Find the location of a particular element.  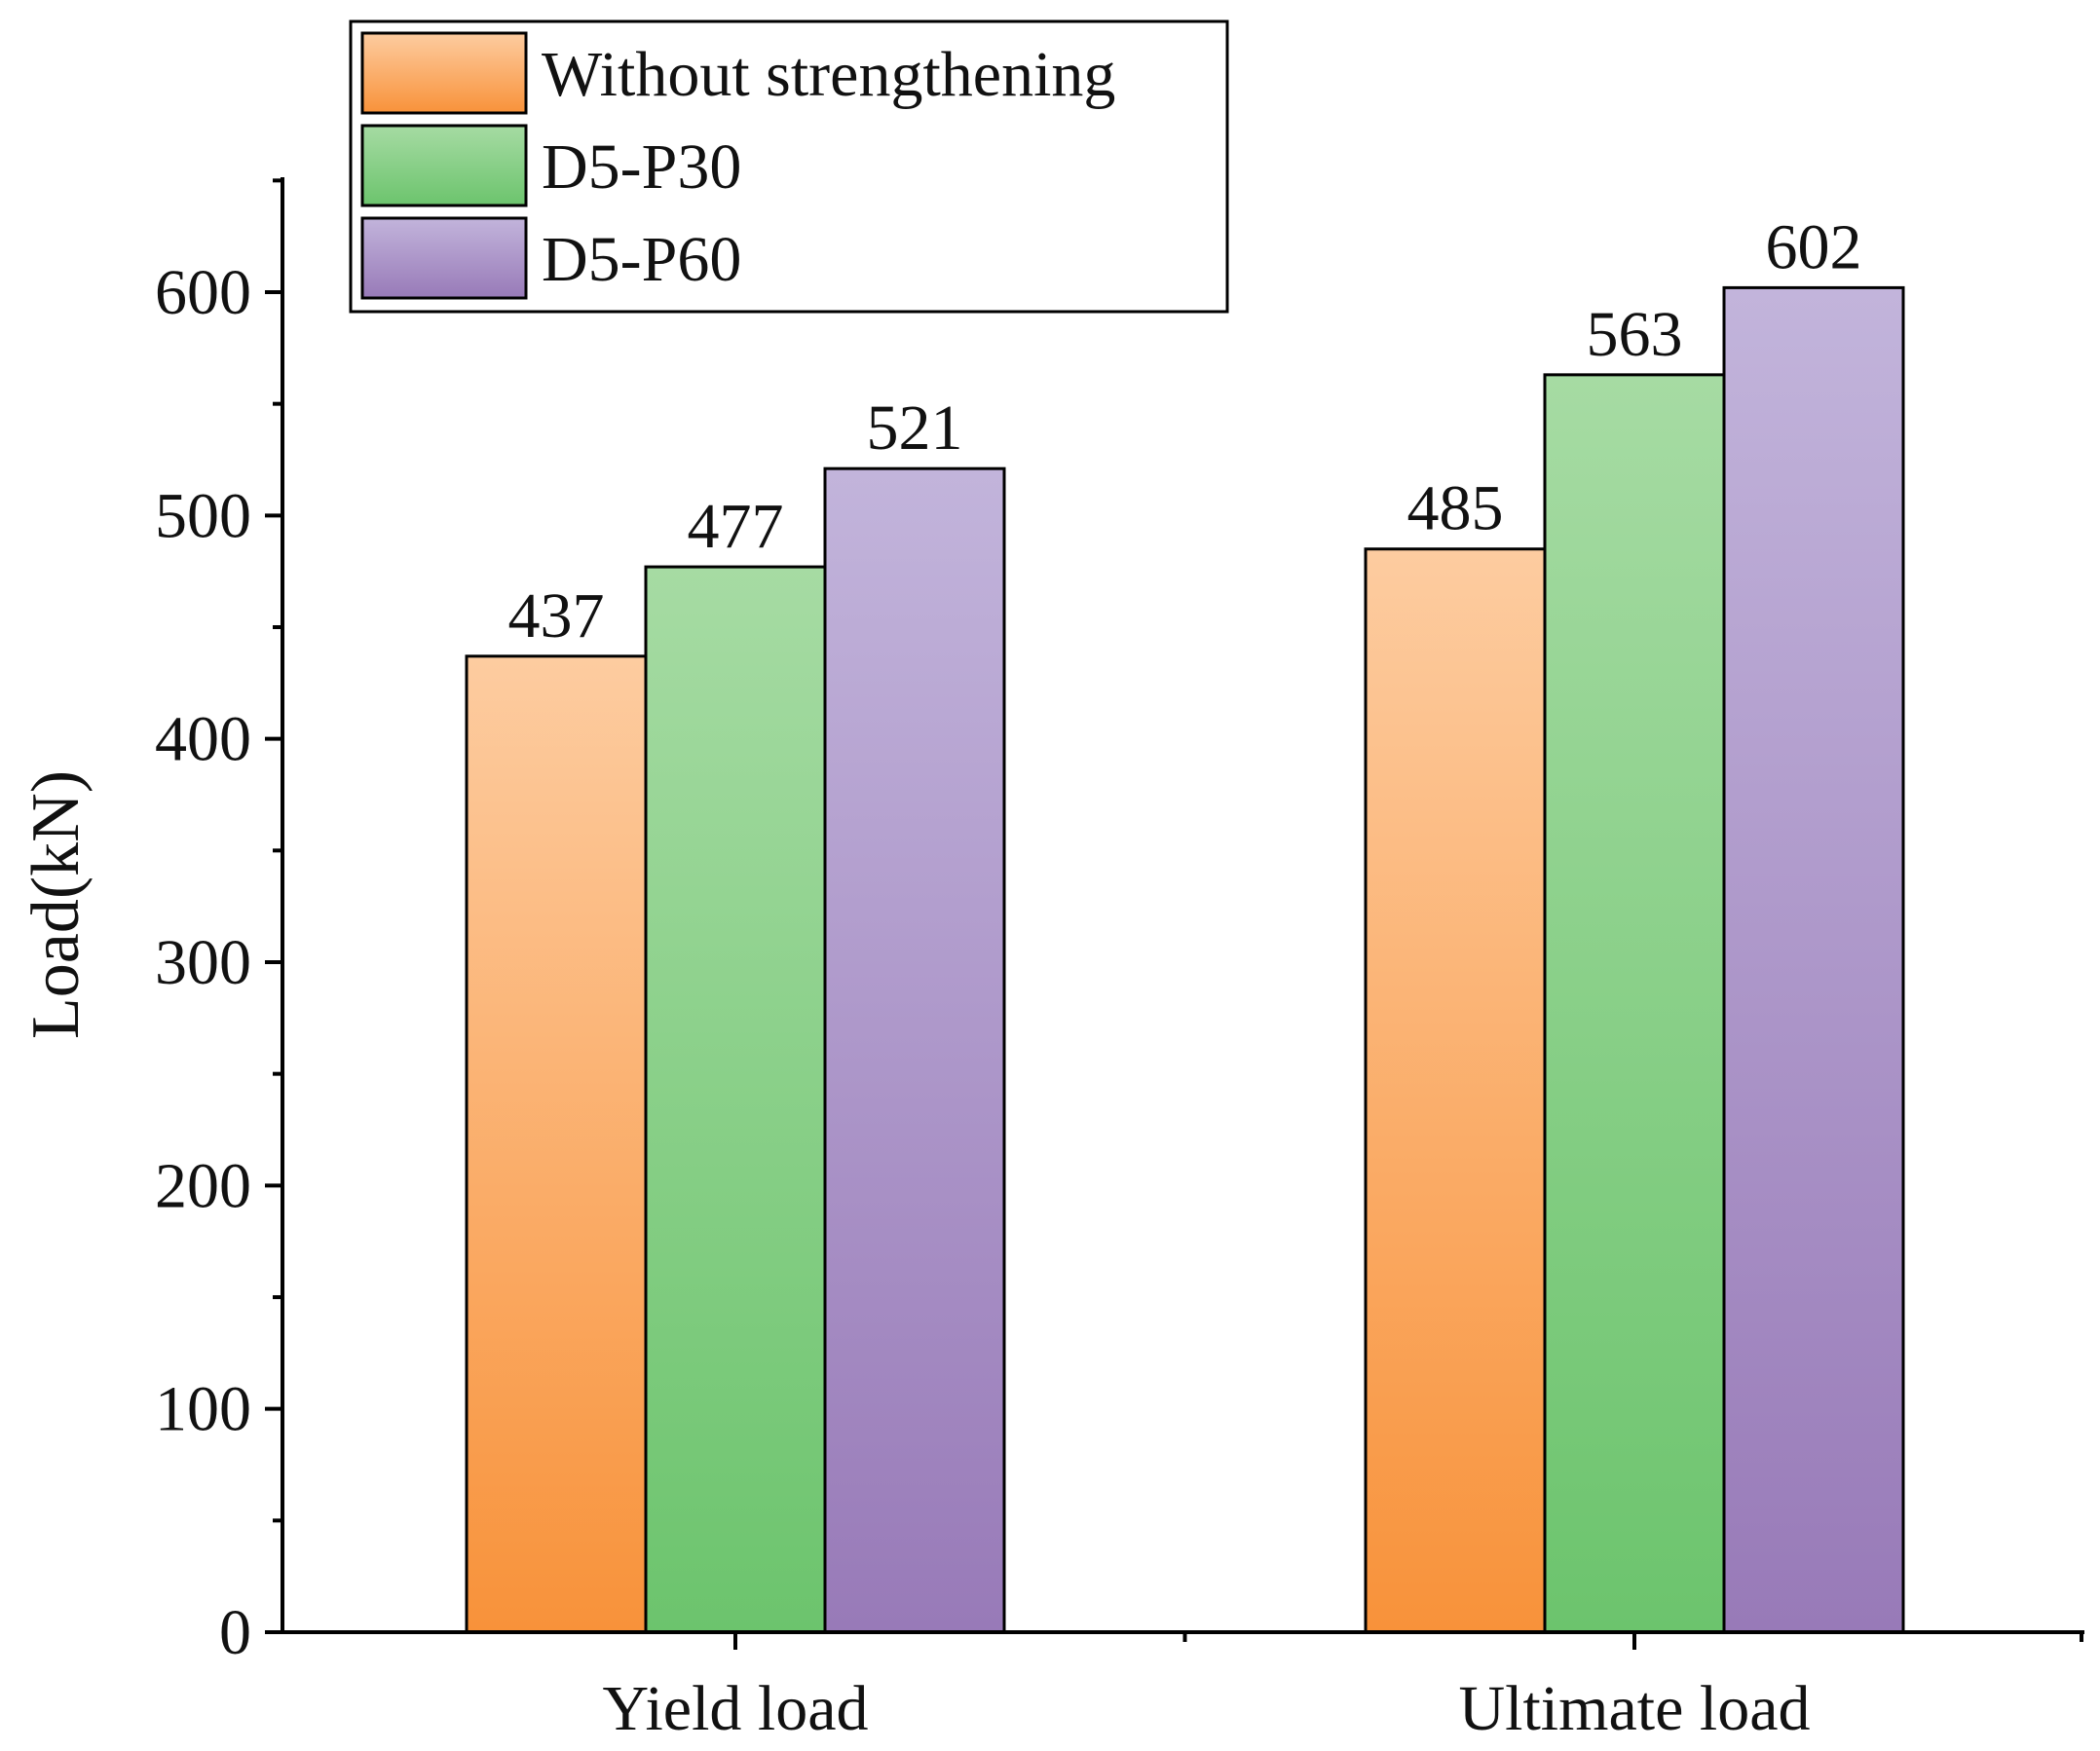

bar-ultimate-load-without-strengthening is located at coordinates (1455, 1090).